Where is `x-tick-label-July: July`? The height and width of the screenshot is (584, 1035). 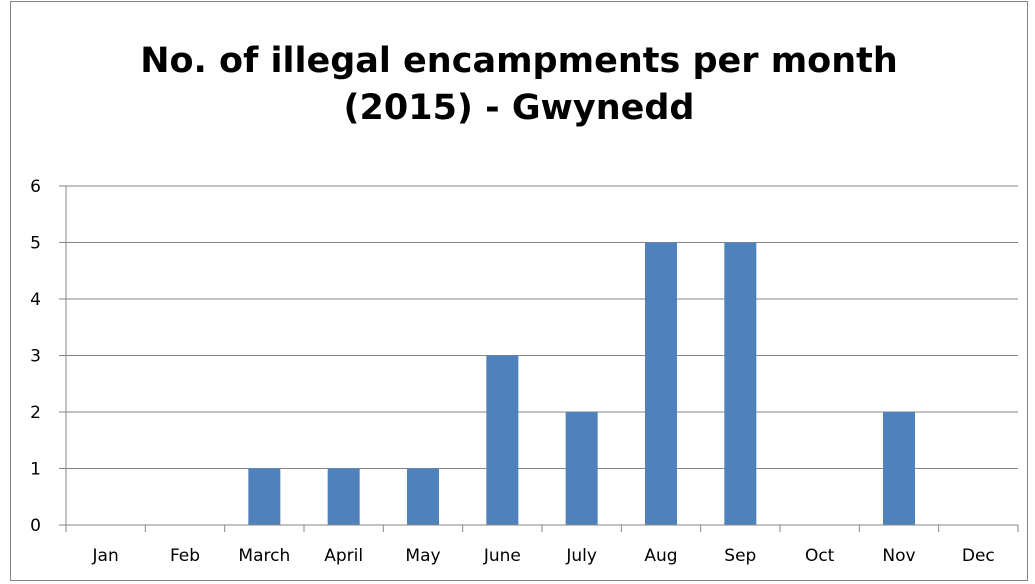 x-tick-label-July: July is located at coordinates (581, 556).